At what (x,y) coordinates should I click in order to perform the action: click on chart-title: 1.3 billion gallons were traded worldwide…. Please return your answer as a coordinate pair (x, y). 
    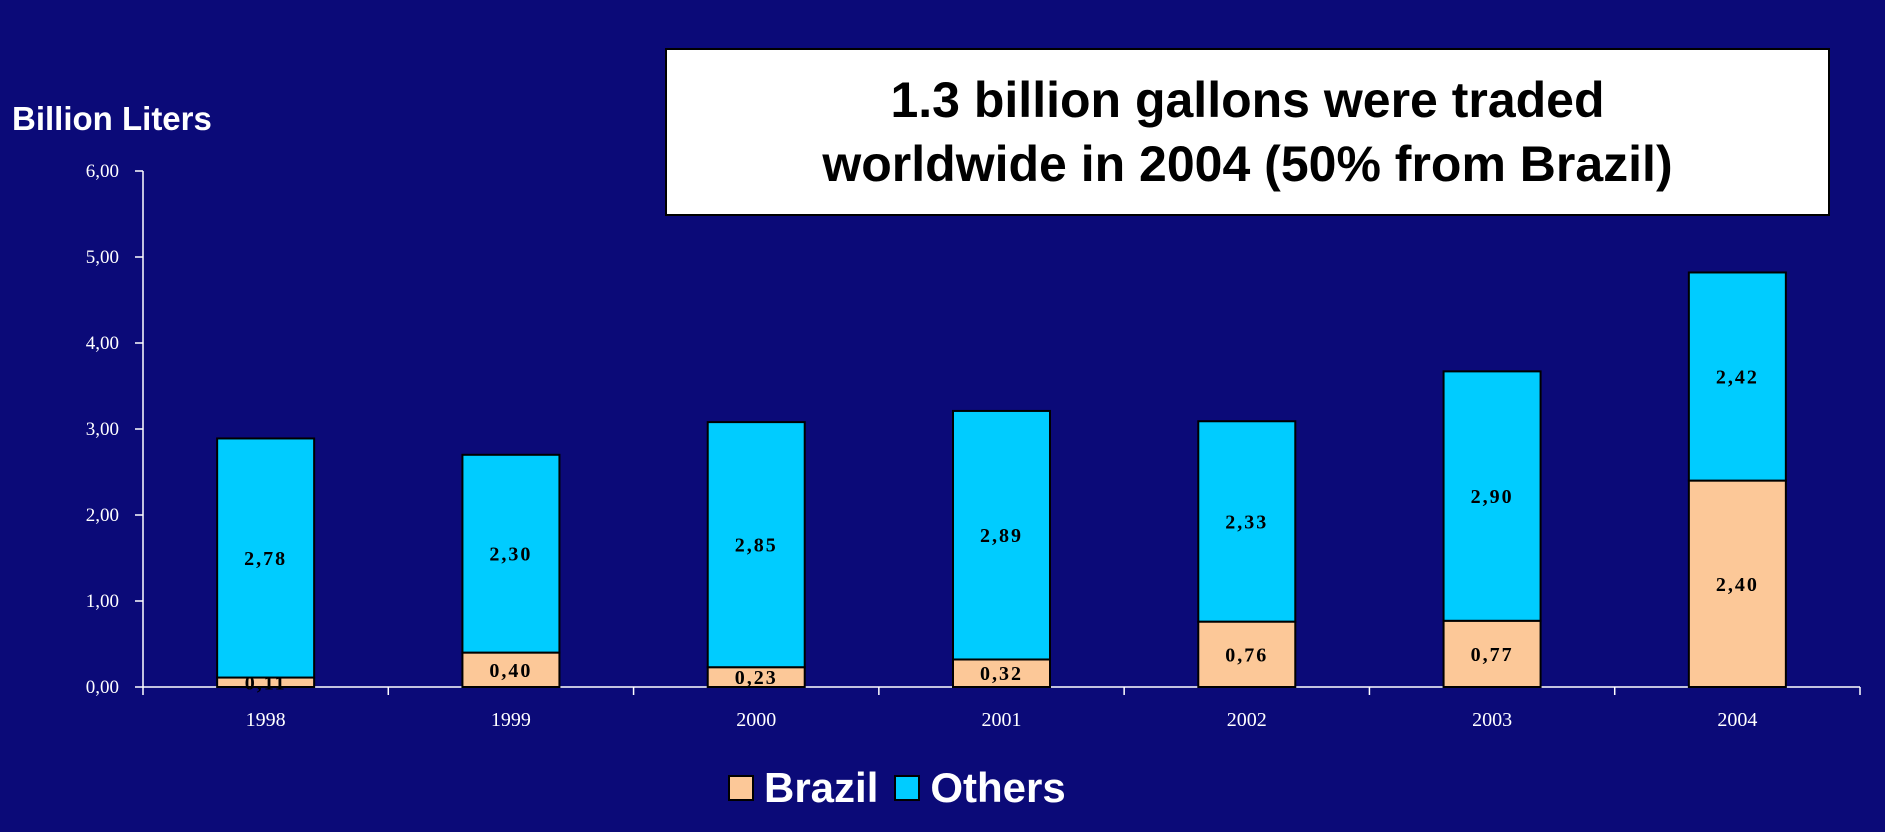
    Looking at the image, I should click on (1247, 132).